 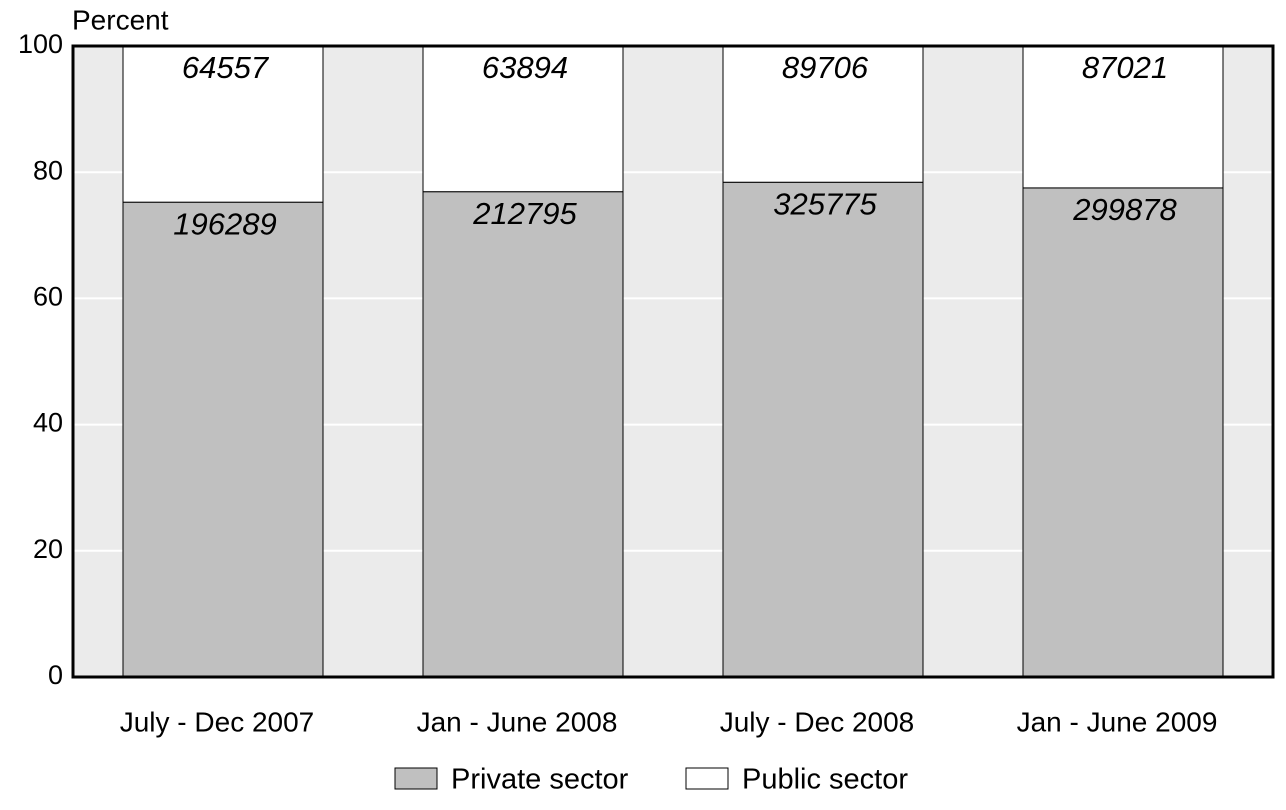 I want to click on x-tick-label: July - Dec 2007, so click(x=217, y=721).